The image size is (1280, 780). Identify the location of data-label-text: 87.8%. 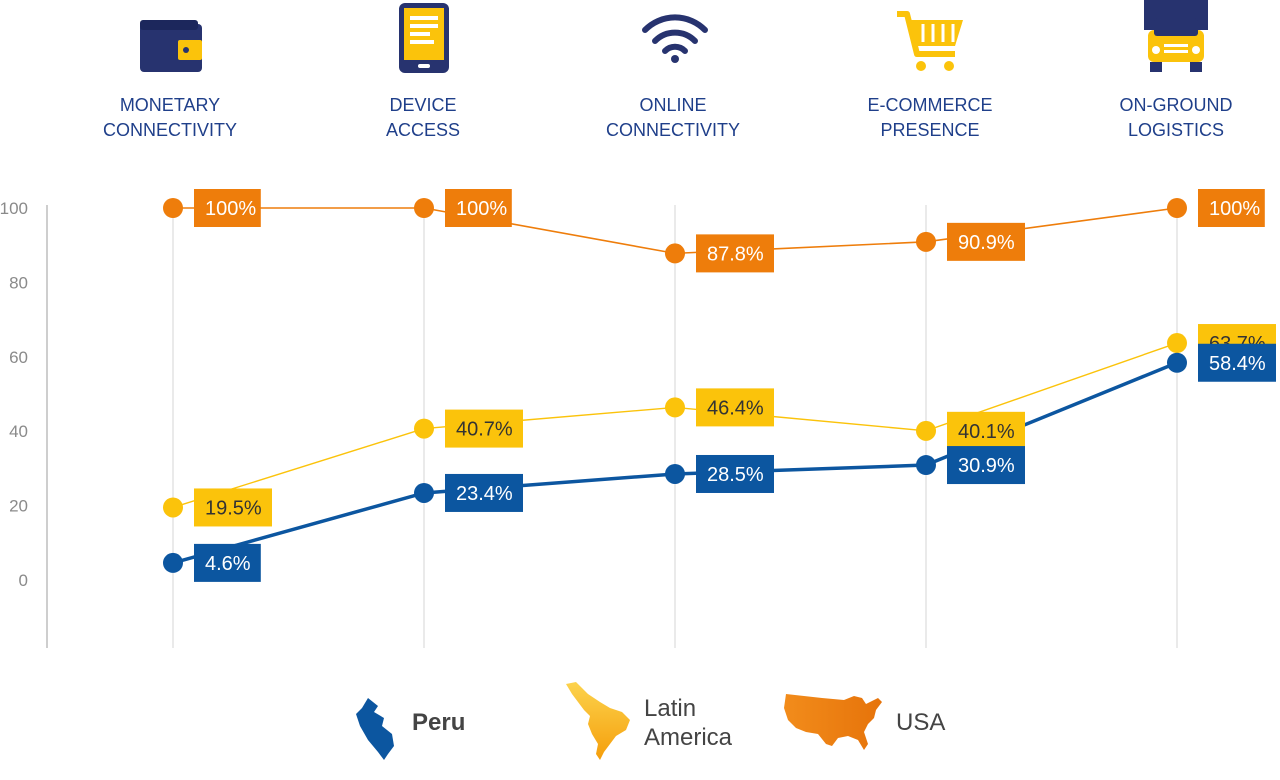
(735, 254).